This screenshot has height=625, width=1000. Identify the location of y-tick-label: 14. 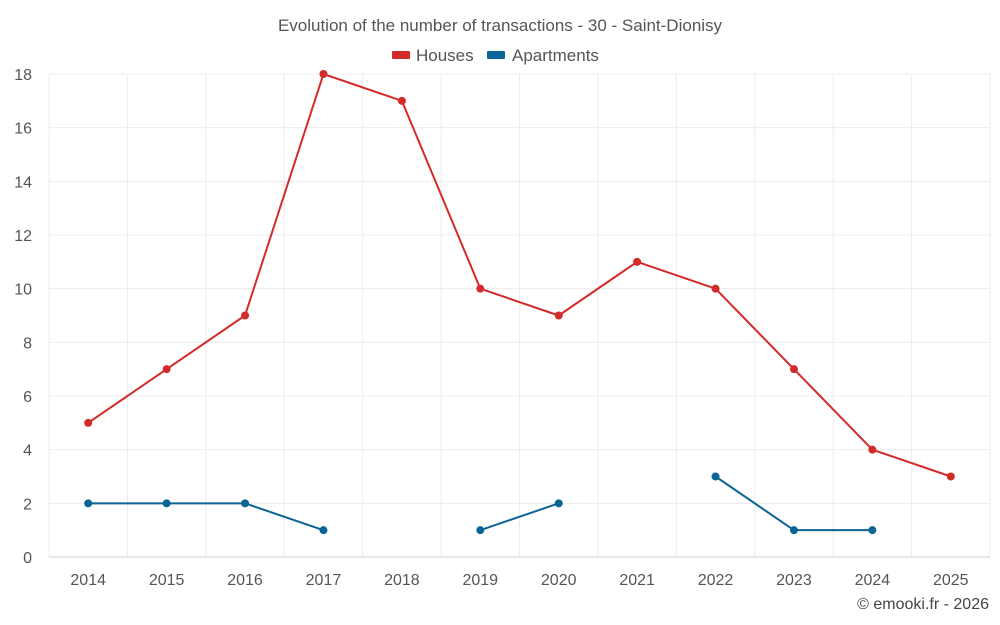
(23, 182).